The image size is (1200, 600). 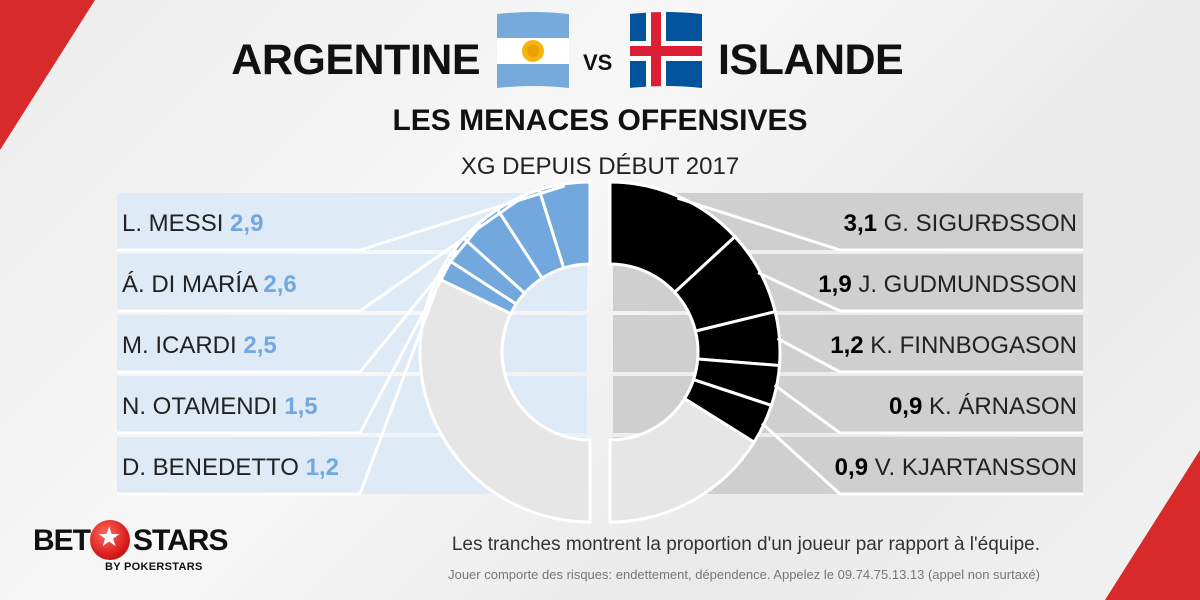 I want to click on player-label-islande-3: 0,9 K. ÁRNASON, so click(x=983, y=406).